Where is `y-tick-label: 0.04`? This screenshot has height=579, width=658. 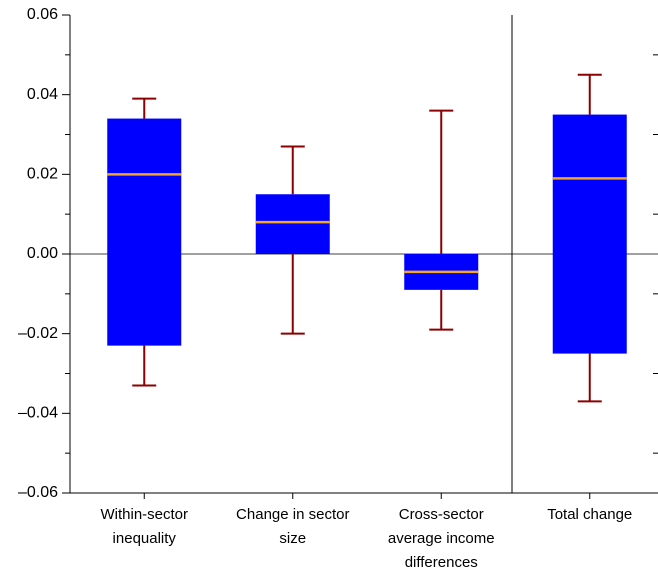 y-tick-label: 0.04 is located at coordinates (42, 94).